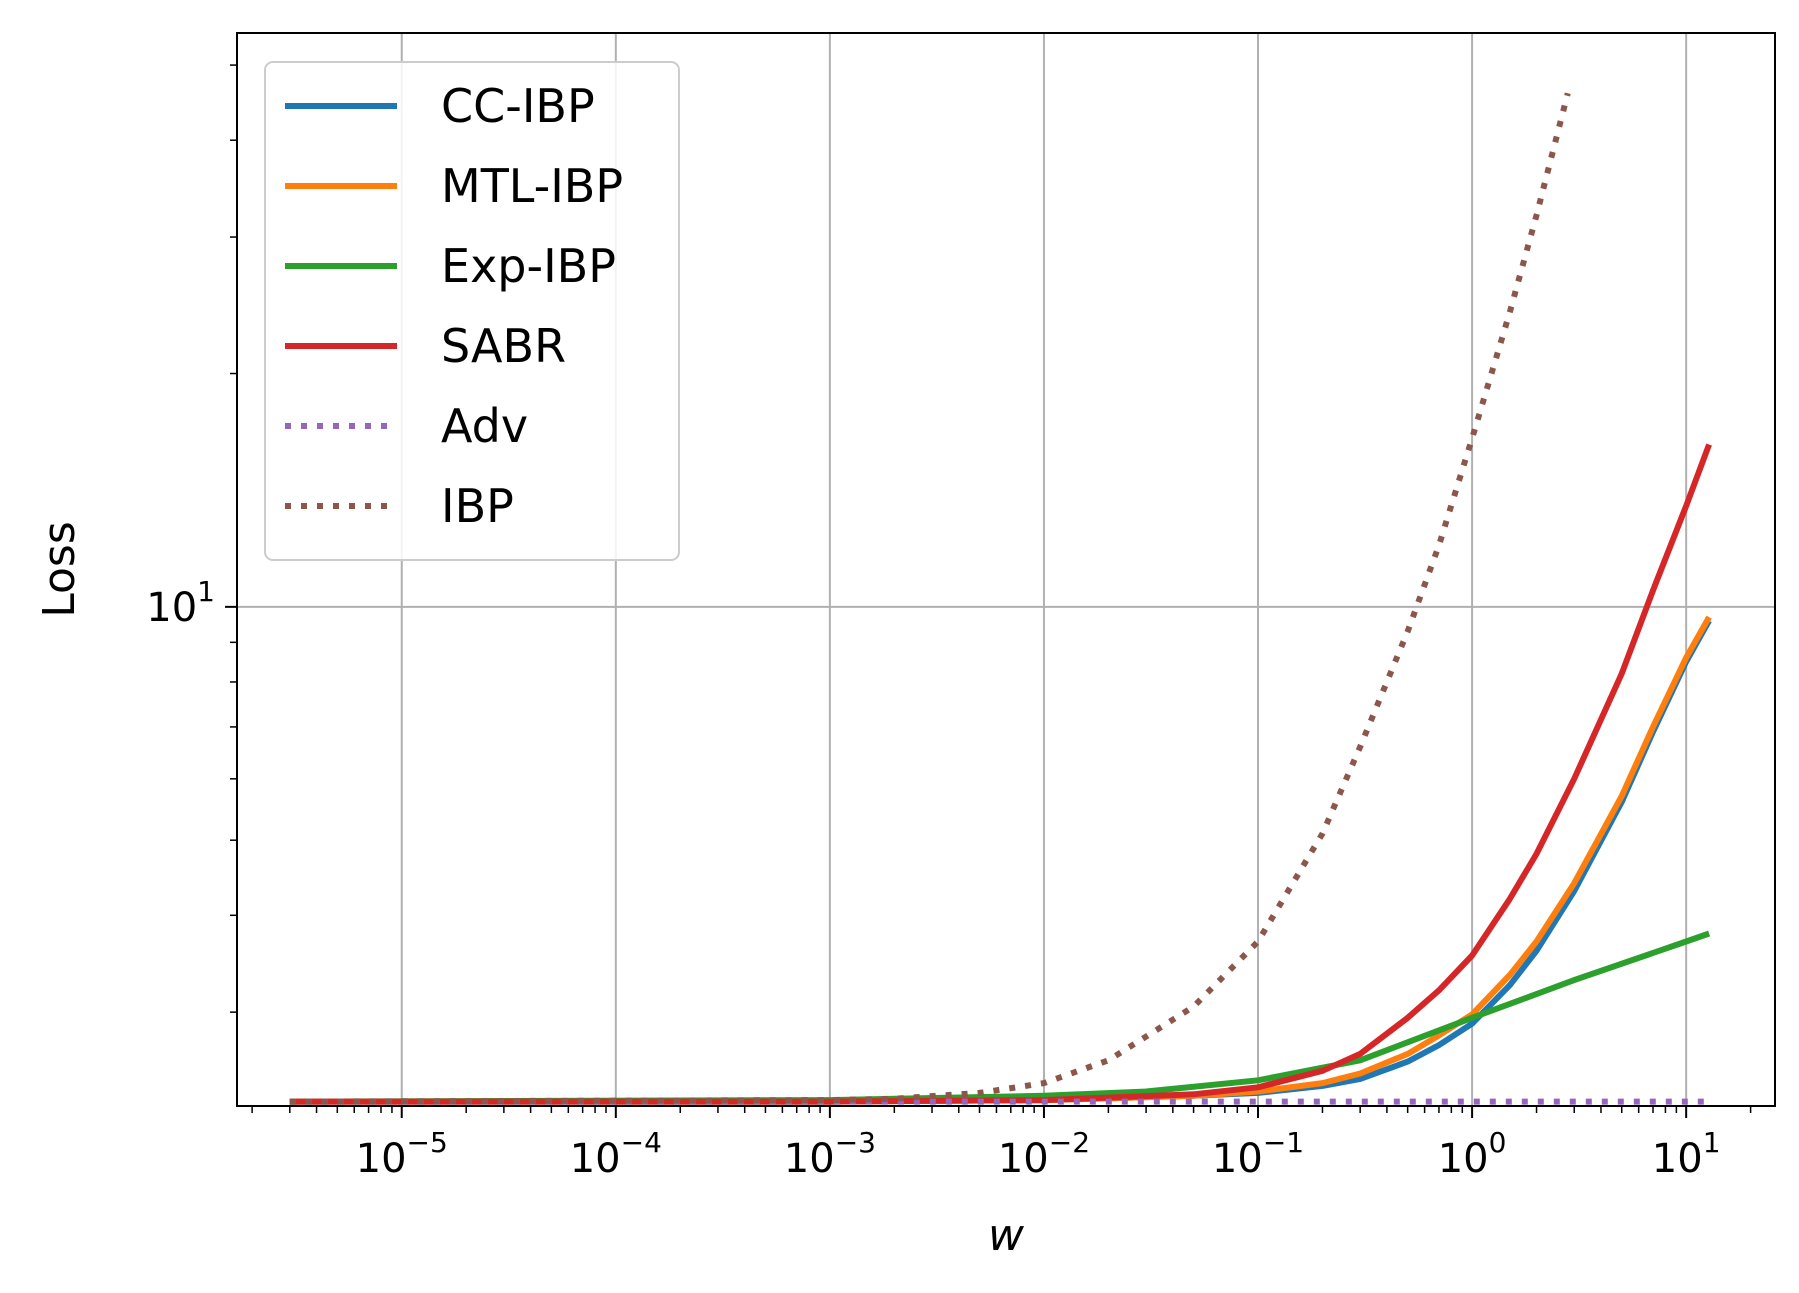  Describe the element at coordinates (1258, 1154) in the screenshot. I see `x-tick-label: 10⁻¹` at that location.